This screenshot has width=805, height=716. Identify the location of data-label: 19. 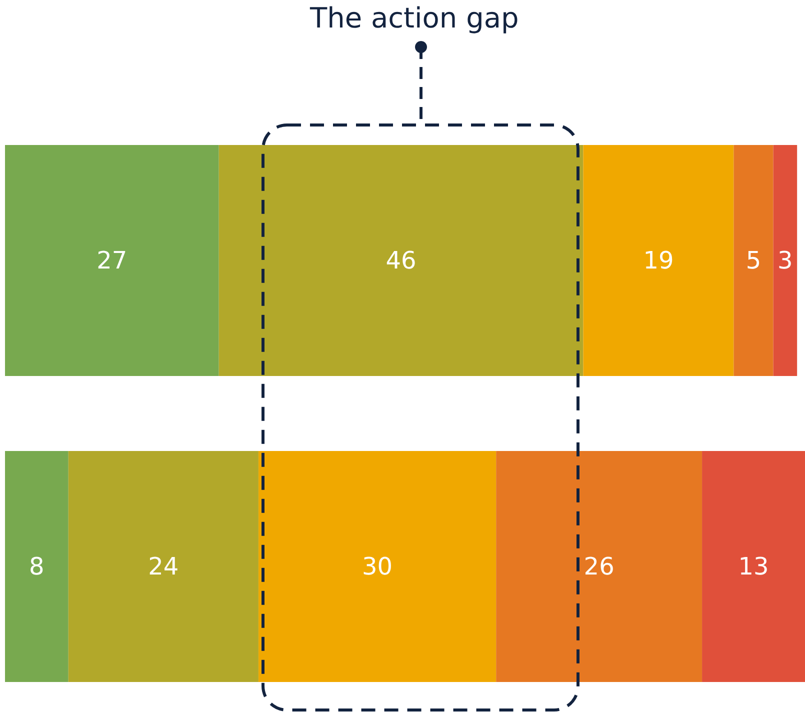
(658, 260).